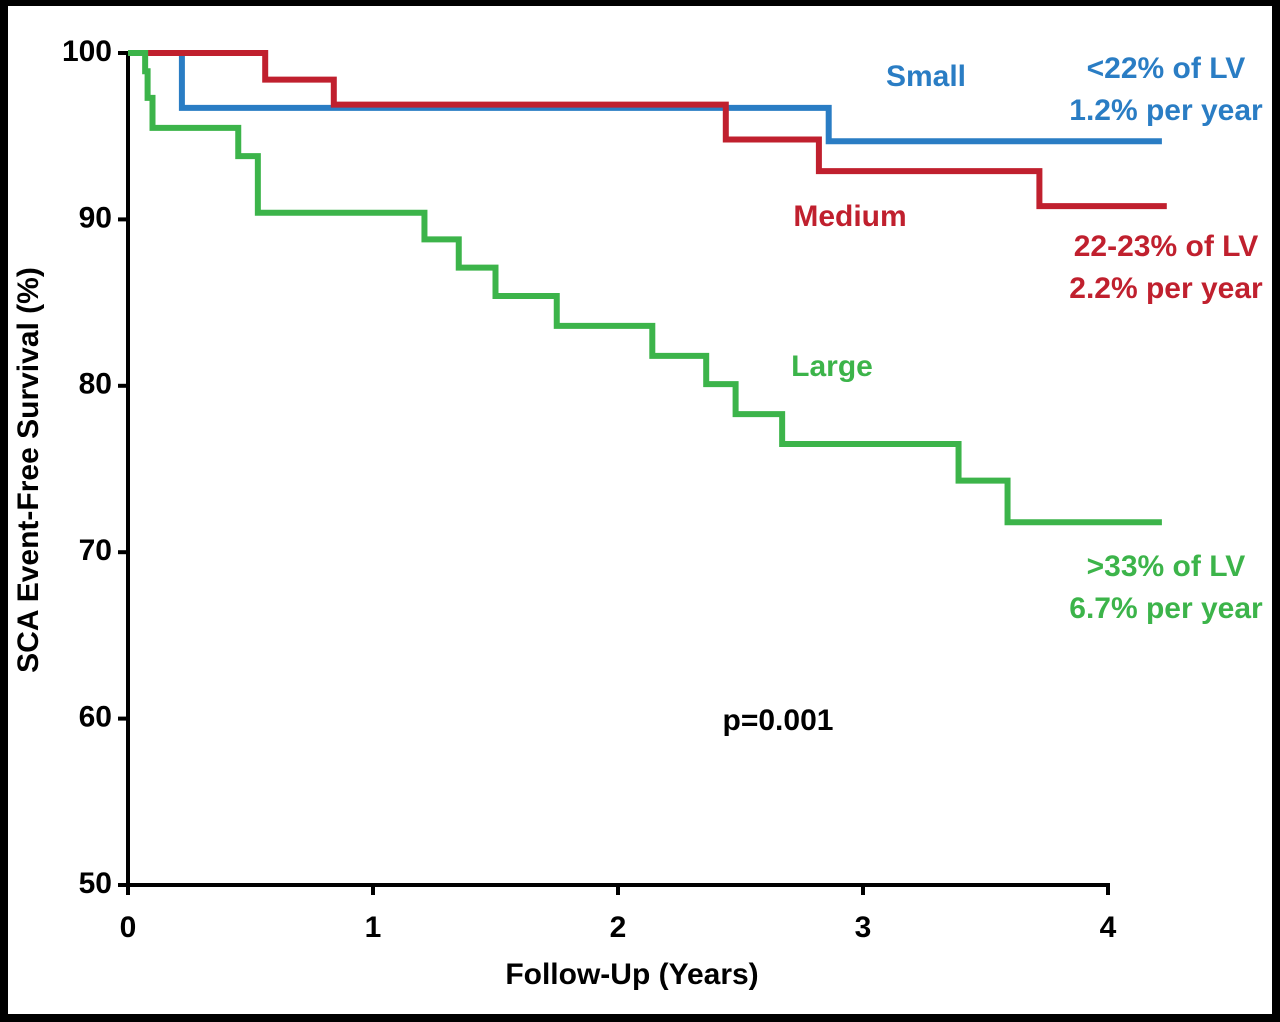  What do you see at coordinates (1166, 110) in the screenshot?
I see `series-note: 1.2% per year` at bounding box center [1166, 110].